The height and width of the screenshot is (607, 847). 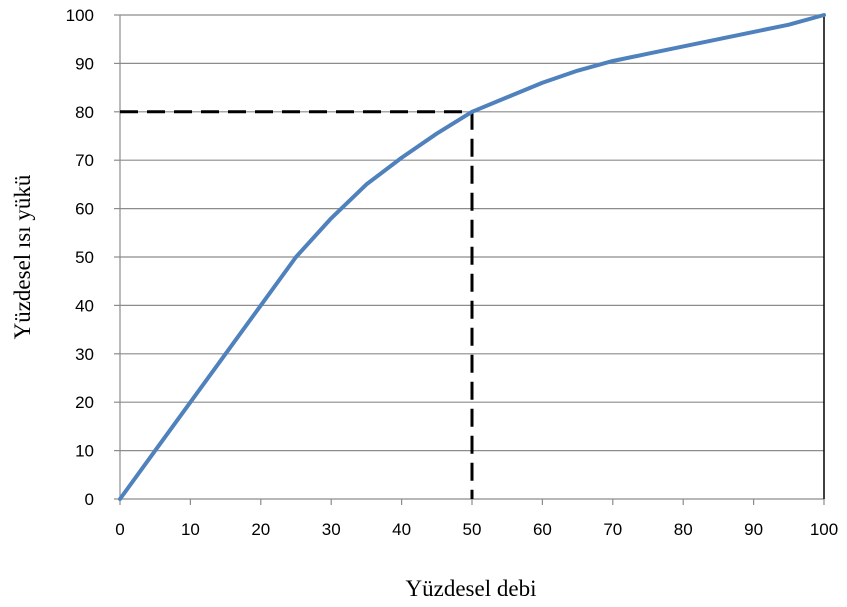 I want to click on x-tick-label-20: 20, so click(x=260, y=529).